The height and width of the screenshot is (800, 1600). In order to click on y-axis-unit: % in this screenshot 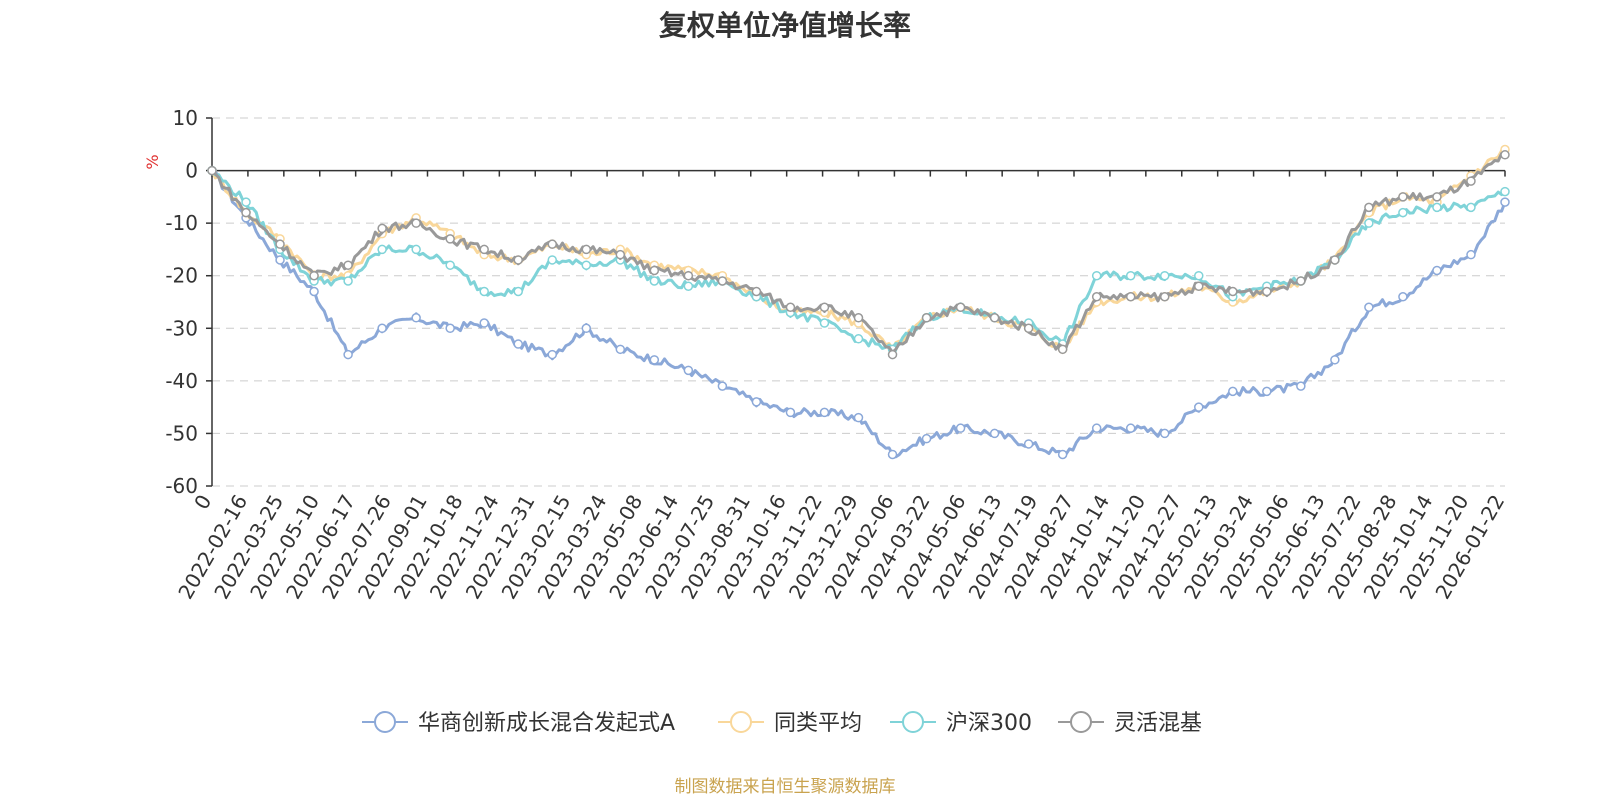, I will do `click(152, 161)`.